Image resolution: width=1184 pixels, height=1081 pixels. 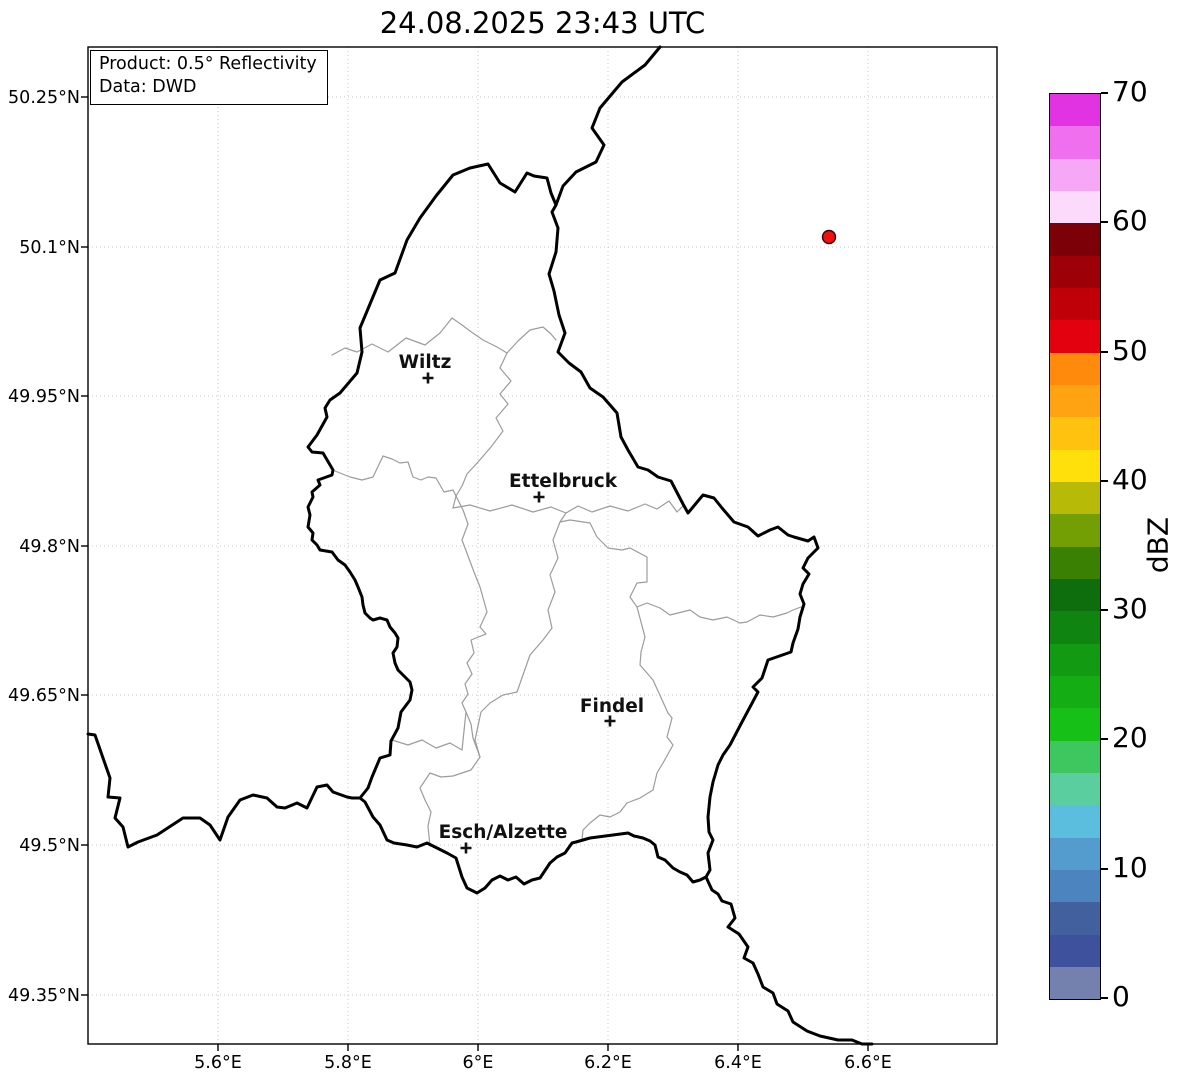 What do you see at coordinates (49, 248) in the screenshot?
I see `y-tick-label: 50.1°N` at bounding box center [49, 248].